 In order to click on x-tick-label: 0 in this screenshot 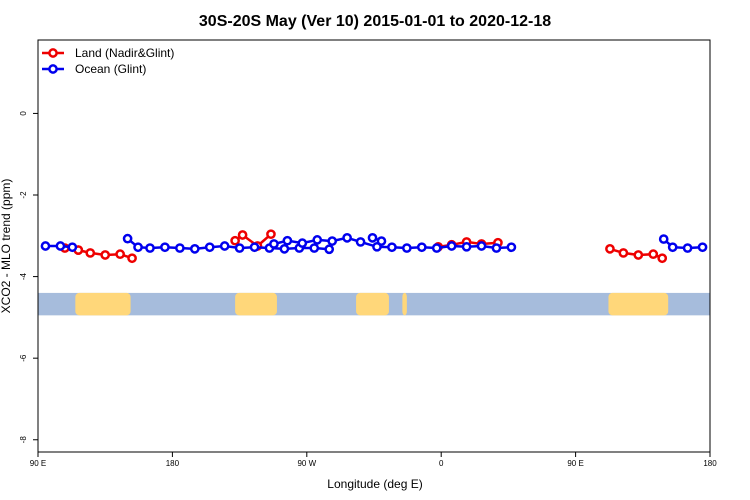, I will do `click(441, 463)`.